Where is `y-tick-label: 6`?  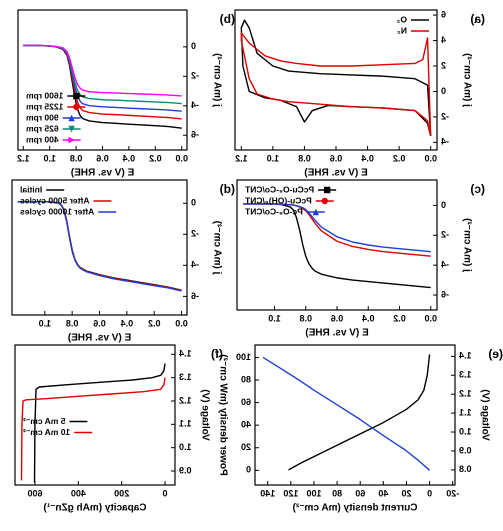
y-tick-label: 6 is located at coordinates (443, 14).